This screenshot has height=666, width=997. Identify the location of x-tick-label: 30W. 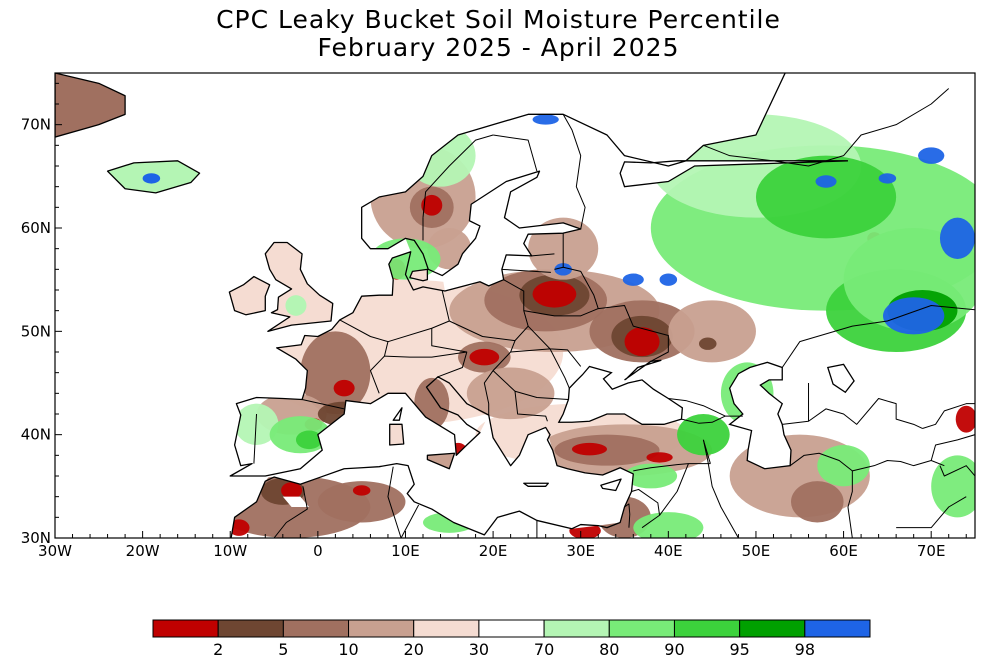
(55, 551).